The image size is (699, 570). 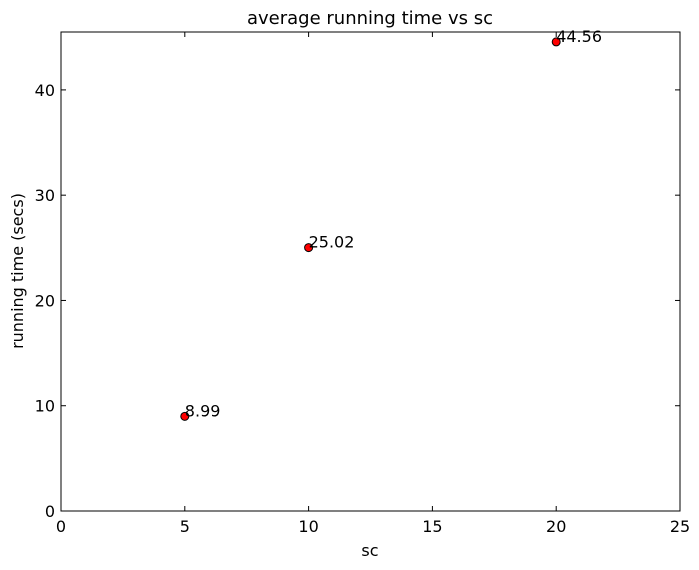 I want to click on y-axis-label: running time (secs), so click(x=17, y=271).